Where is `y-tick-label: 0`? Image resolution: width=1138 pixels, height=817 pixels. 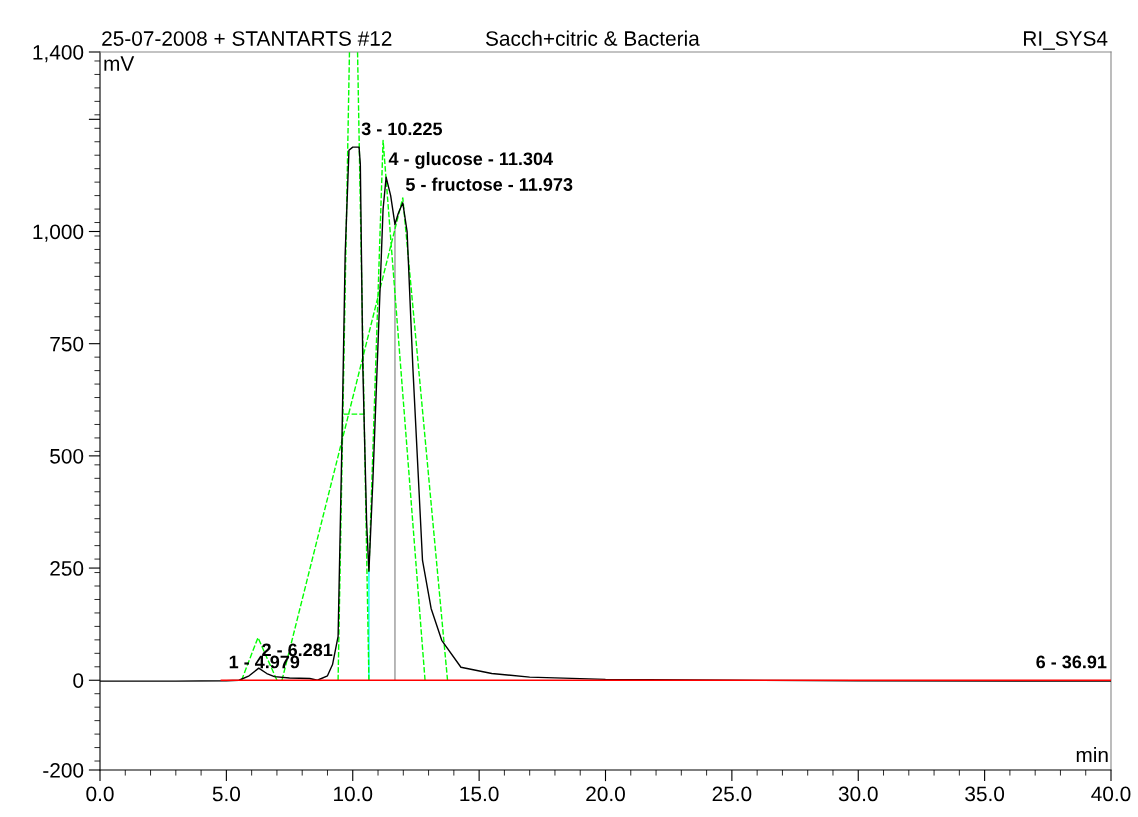 y-tick-label: 0 is located at coordinates (78, 680).